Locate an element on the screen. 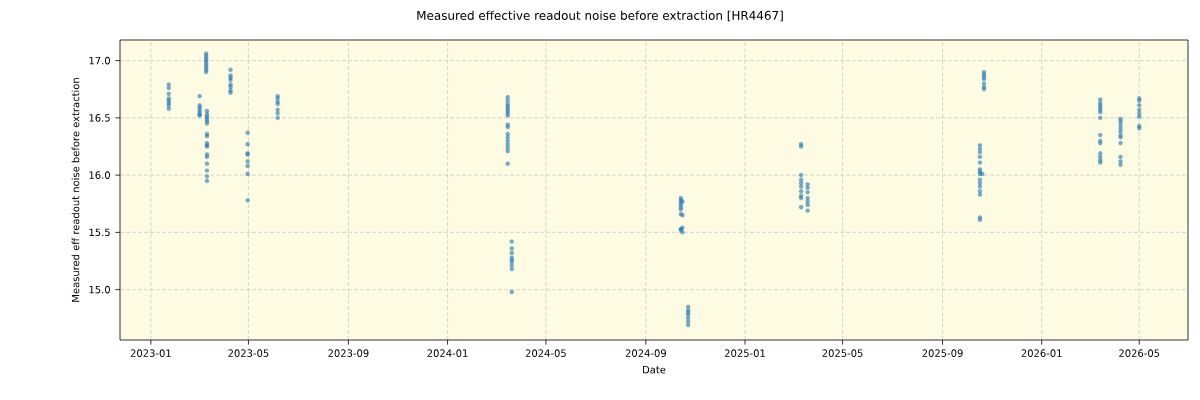 This screenshot has width=1200, height=400. x-tick-label: 2023-01 is located at coordinates (150, 353).